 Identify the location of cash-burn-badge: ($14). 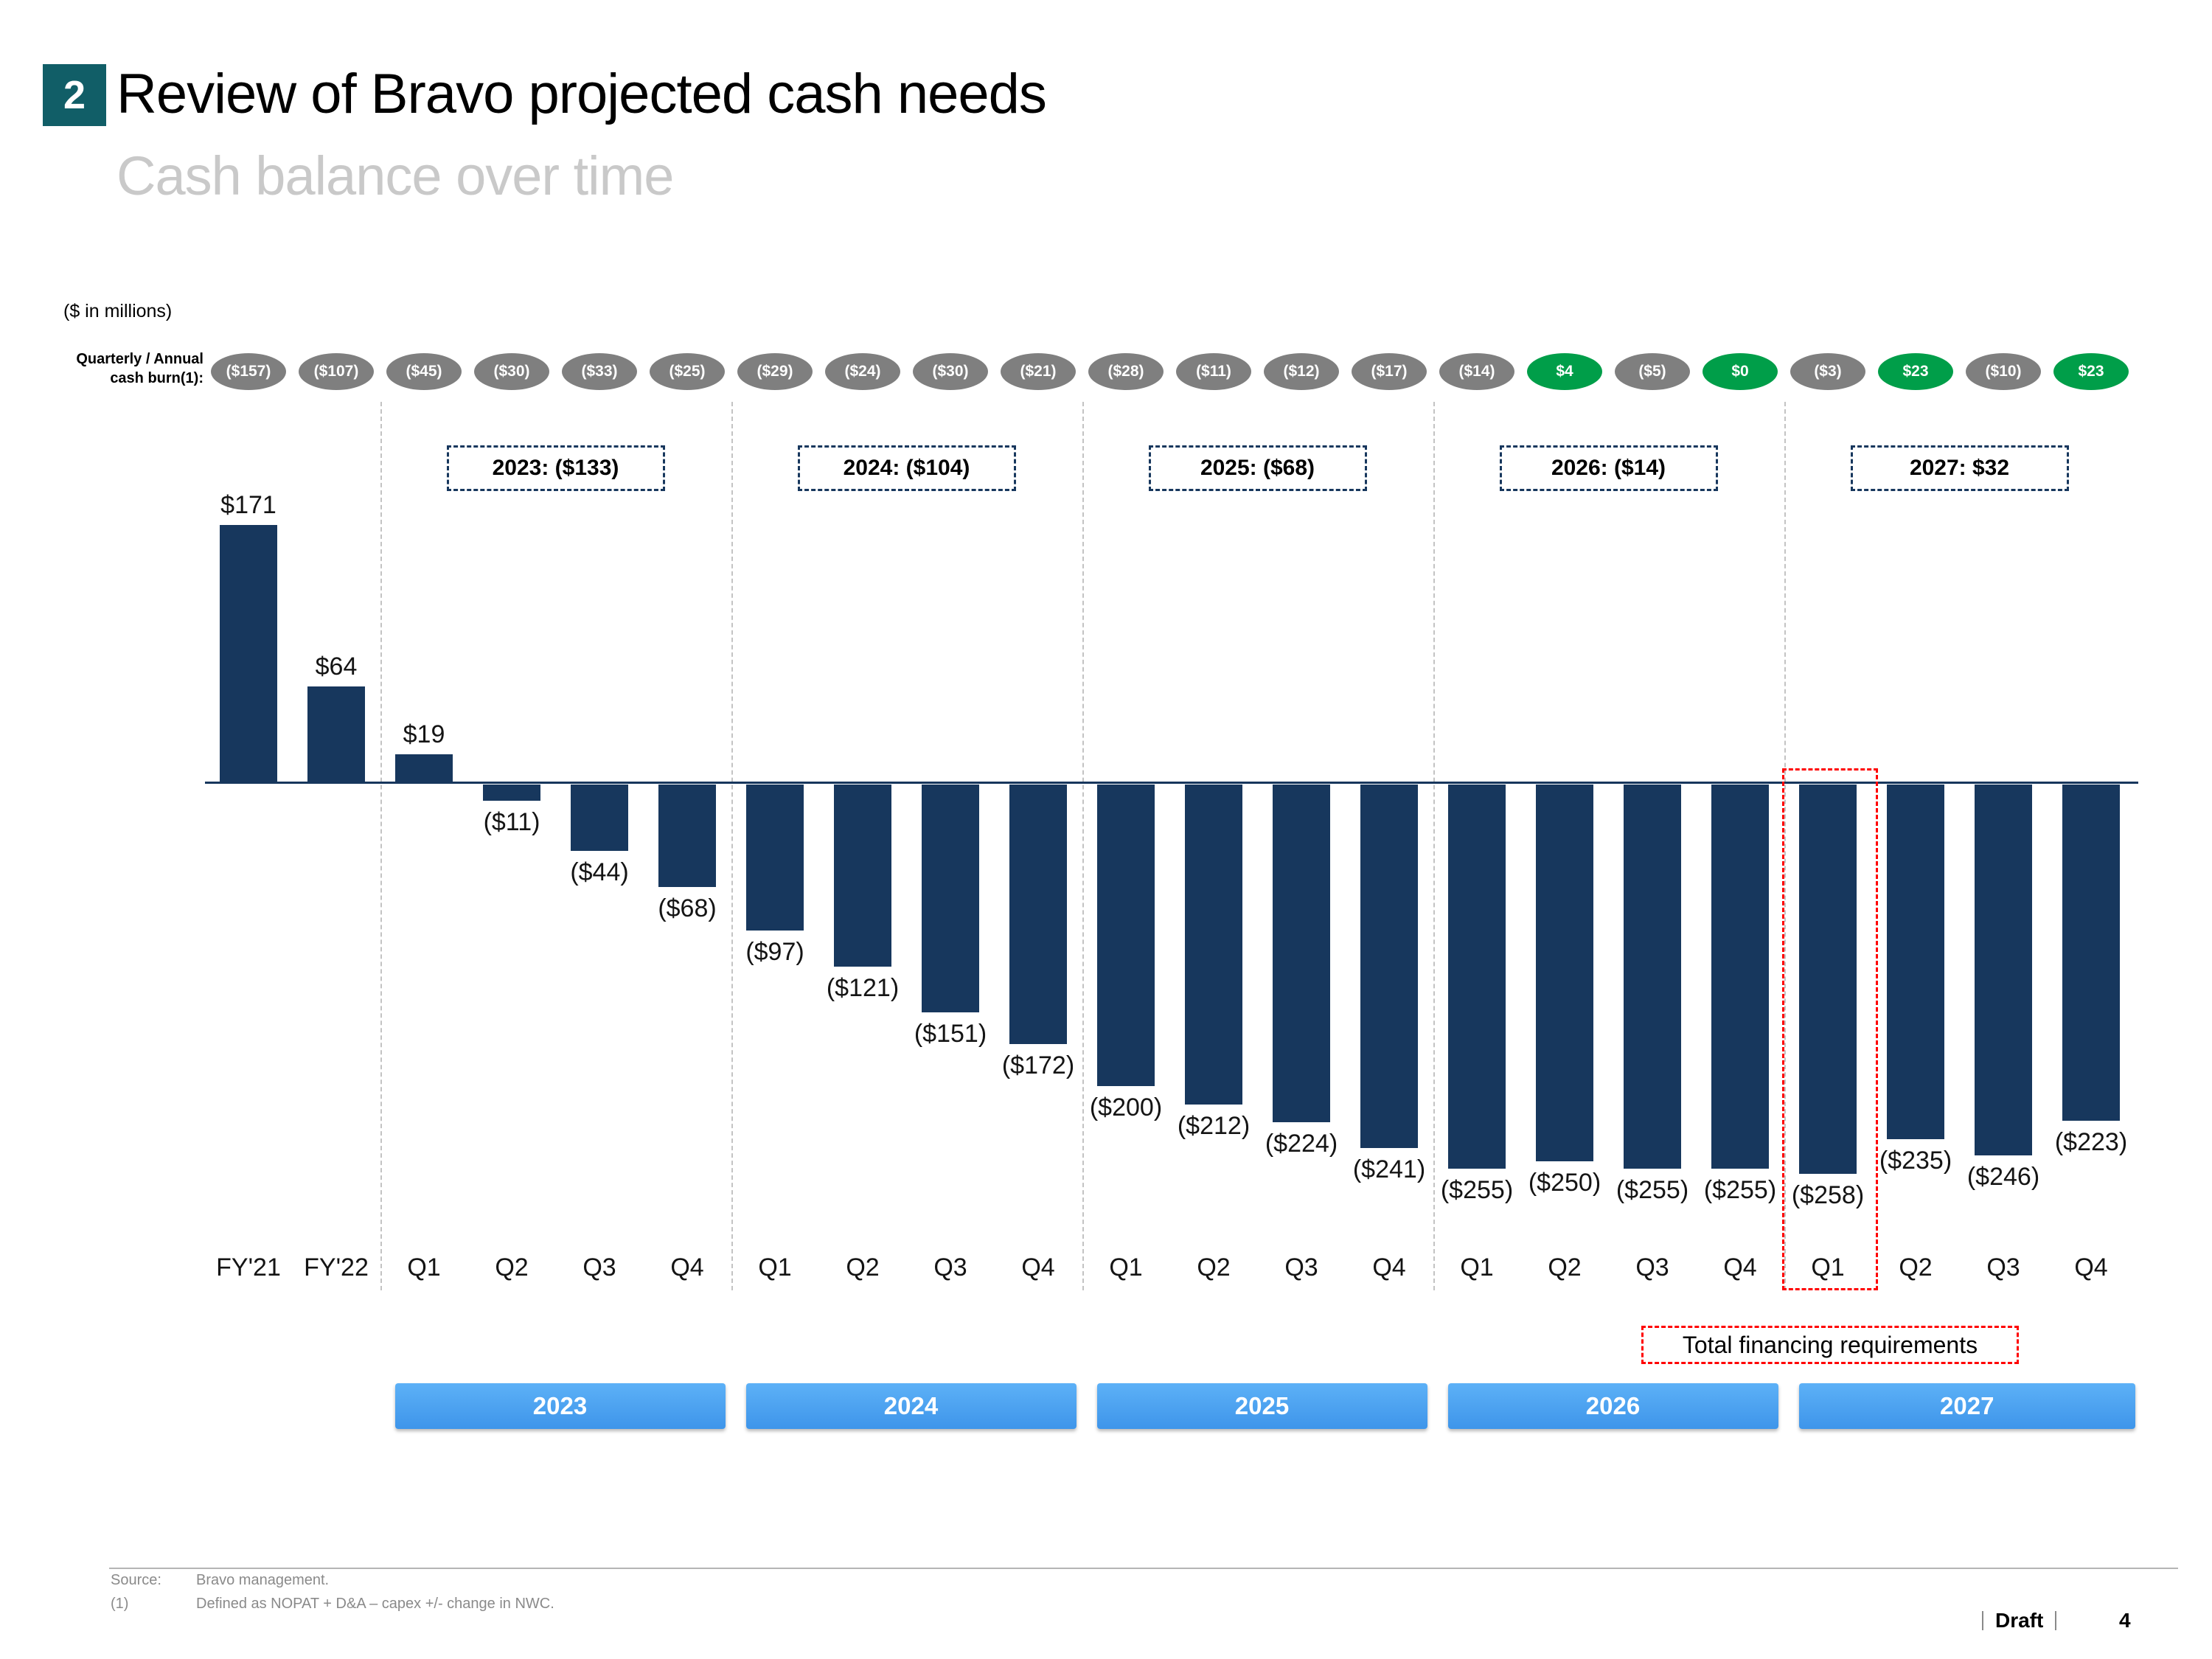
(1476, 371).